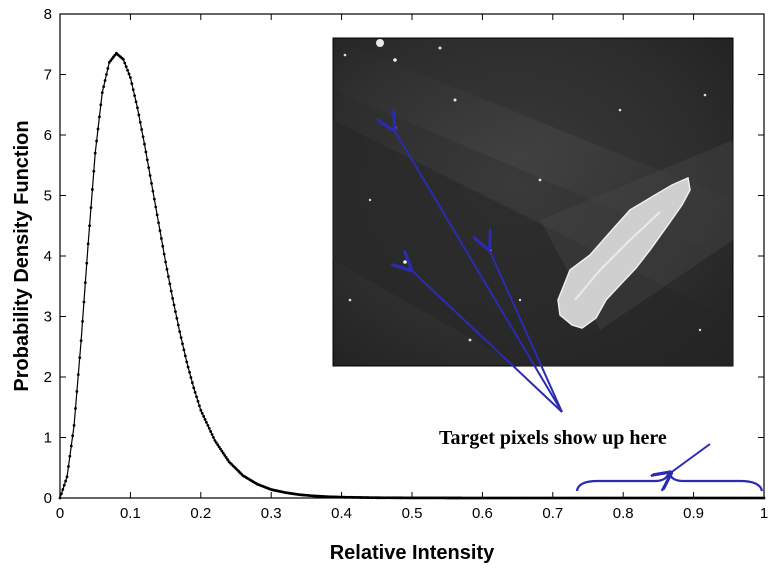 The image size is (768, 569). What do you see at coordinates (693, 513) in the screenshot?
I see `x-tick-label: 0.9` at bounding box center [693, 513].